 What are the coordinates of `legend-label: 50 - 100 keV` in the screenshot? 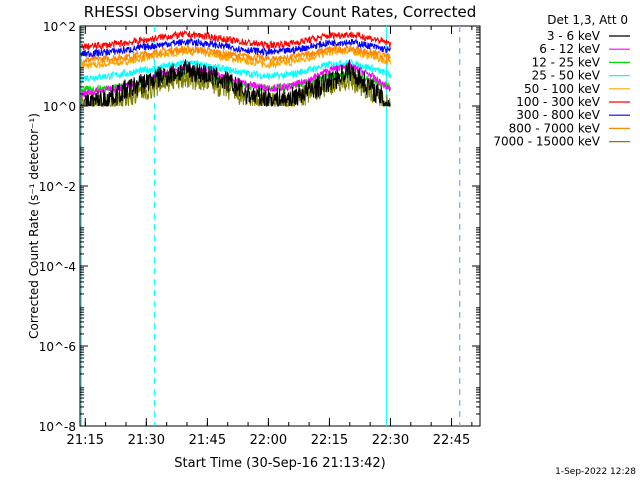 It's located at (562, 89).